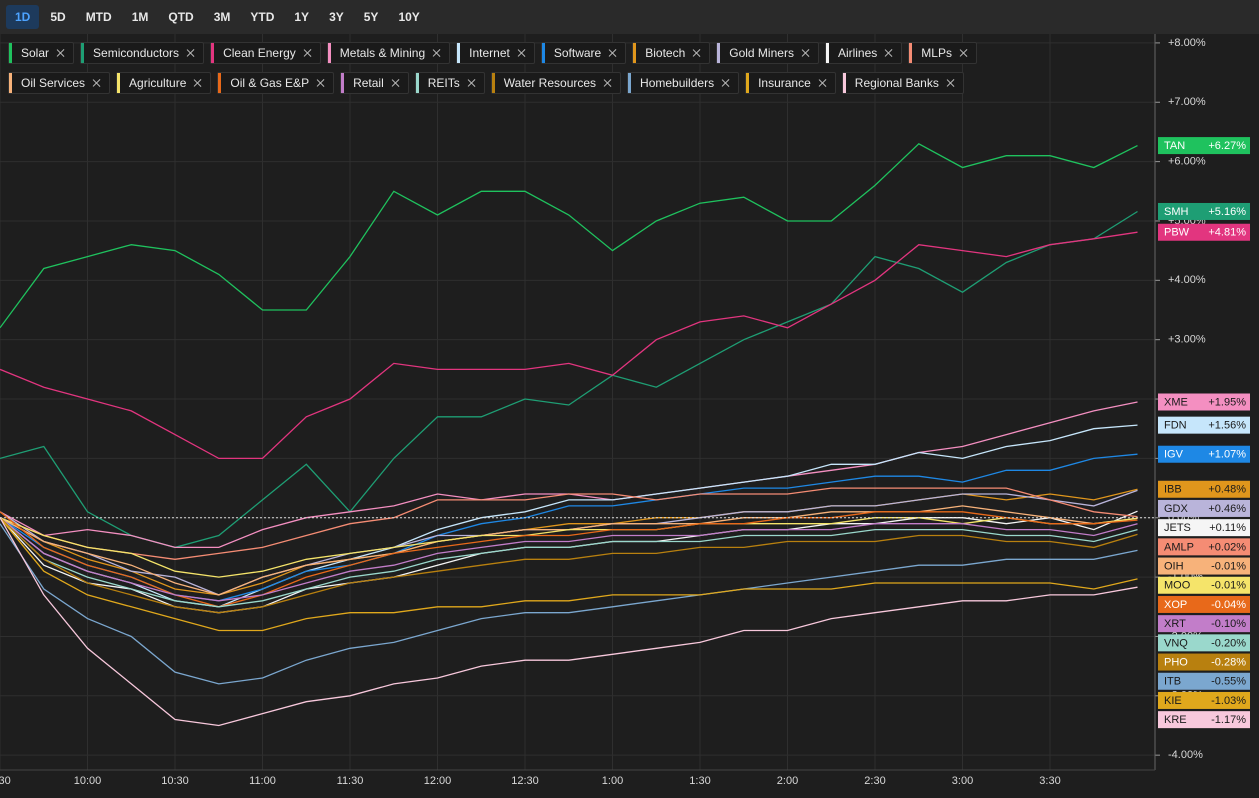 This screenshot has width=1259, height=798. What do you see at coordinates (443, 83) in the screenshot?
I see `legend-label: REITs` at bounding box center [443, 83].